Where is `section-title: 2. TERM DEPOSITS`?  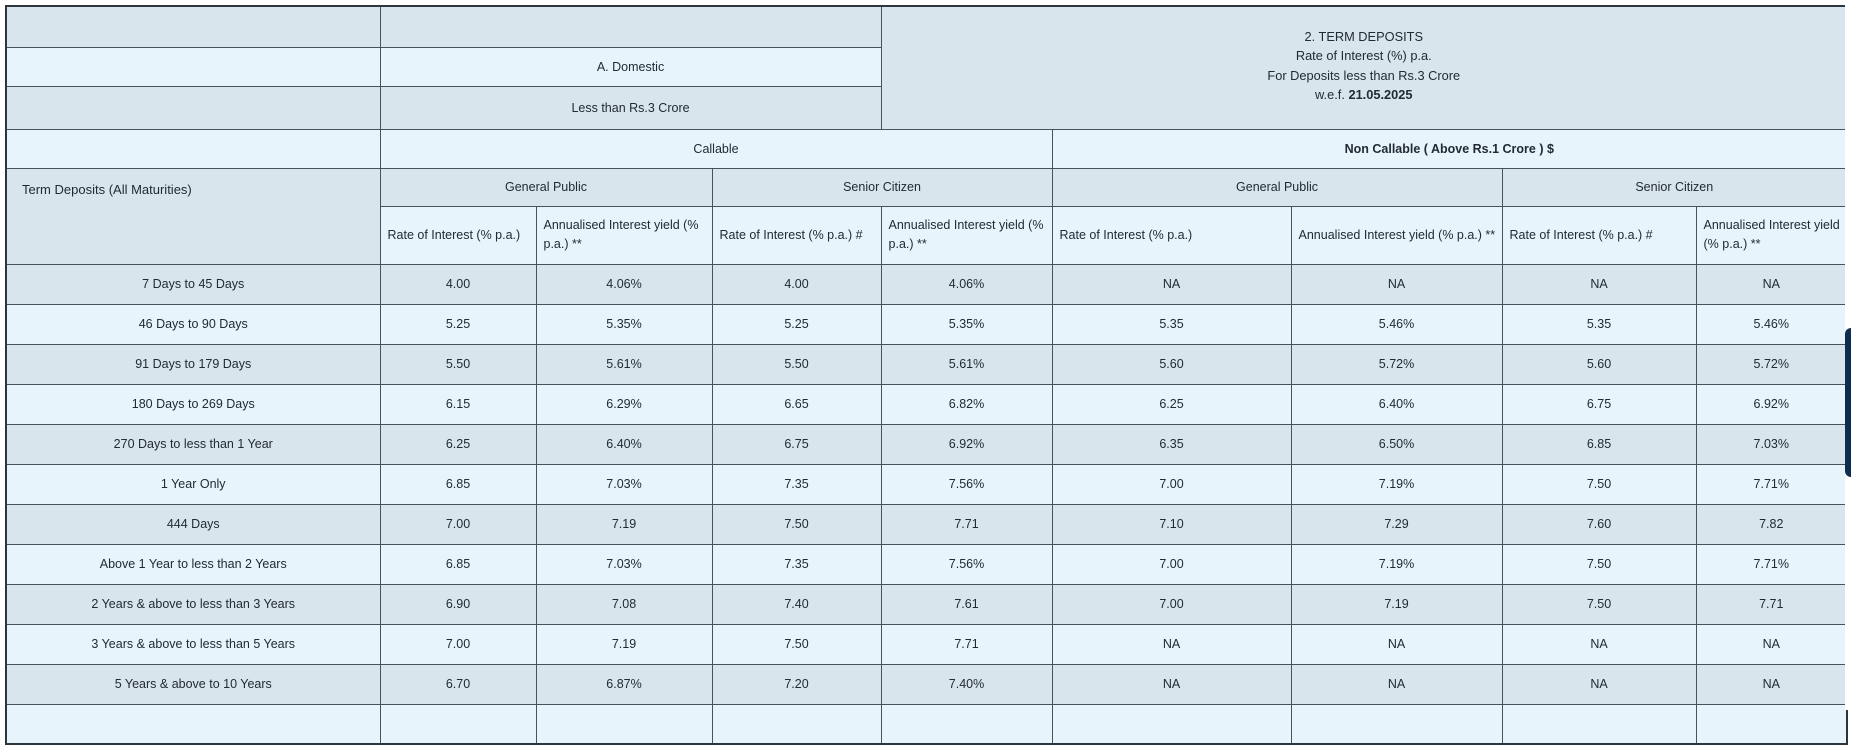 section-title: 2. TERM DEPOSITS is located at coordinates (1364, 36).